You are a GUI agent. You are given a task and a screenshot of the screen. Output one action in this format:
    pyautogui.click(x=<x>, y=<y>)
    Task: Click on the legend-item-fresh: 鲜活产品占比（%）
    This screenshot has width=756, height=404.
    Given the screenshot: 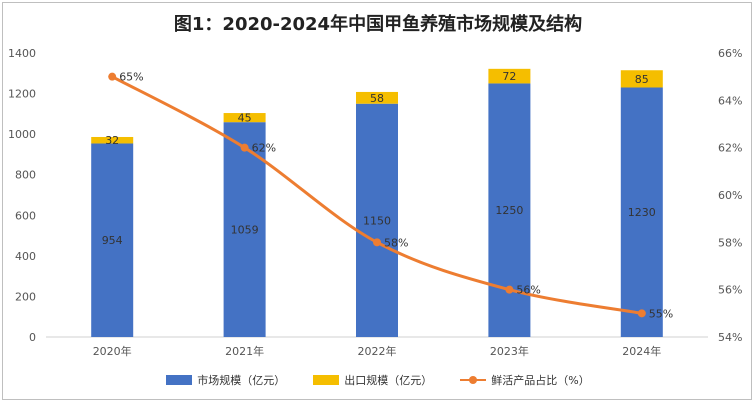 What is the action you would take?
    pyautogui.click(x=525, y=380)
    